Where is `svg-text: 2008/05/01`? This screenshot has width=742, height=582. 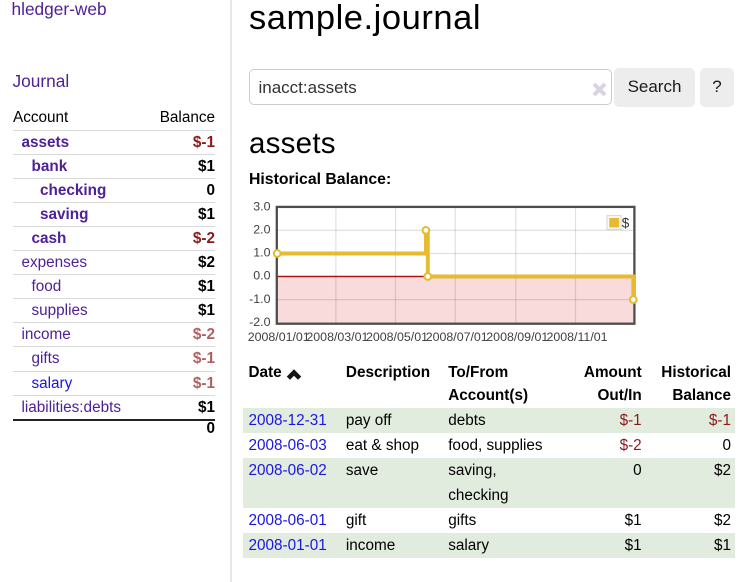
svg-text: 2008/05/01 is located at coordinates (397, 337).